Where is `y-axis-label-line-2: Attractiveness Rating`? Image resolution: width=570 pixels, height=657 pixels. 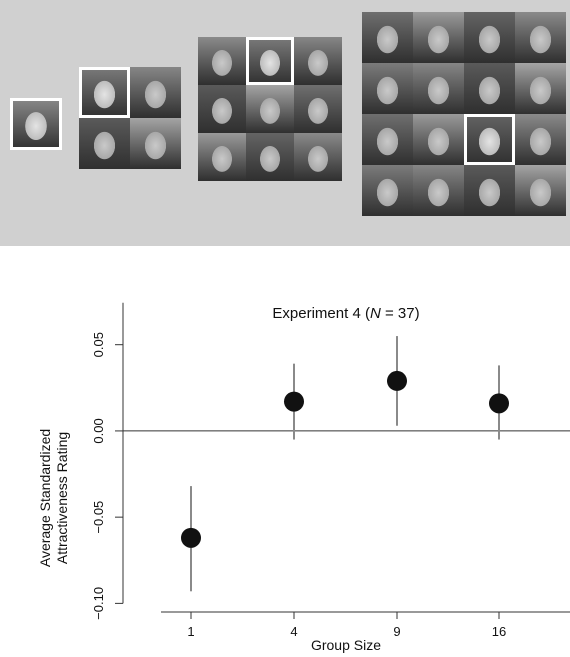 y-axis-label-line-2: Attractiveness Rating is located at coordinates (62, 498).